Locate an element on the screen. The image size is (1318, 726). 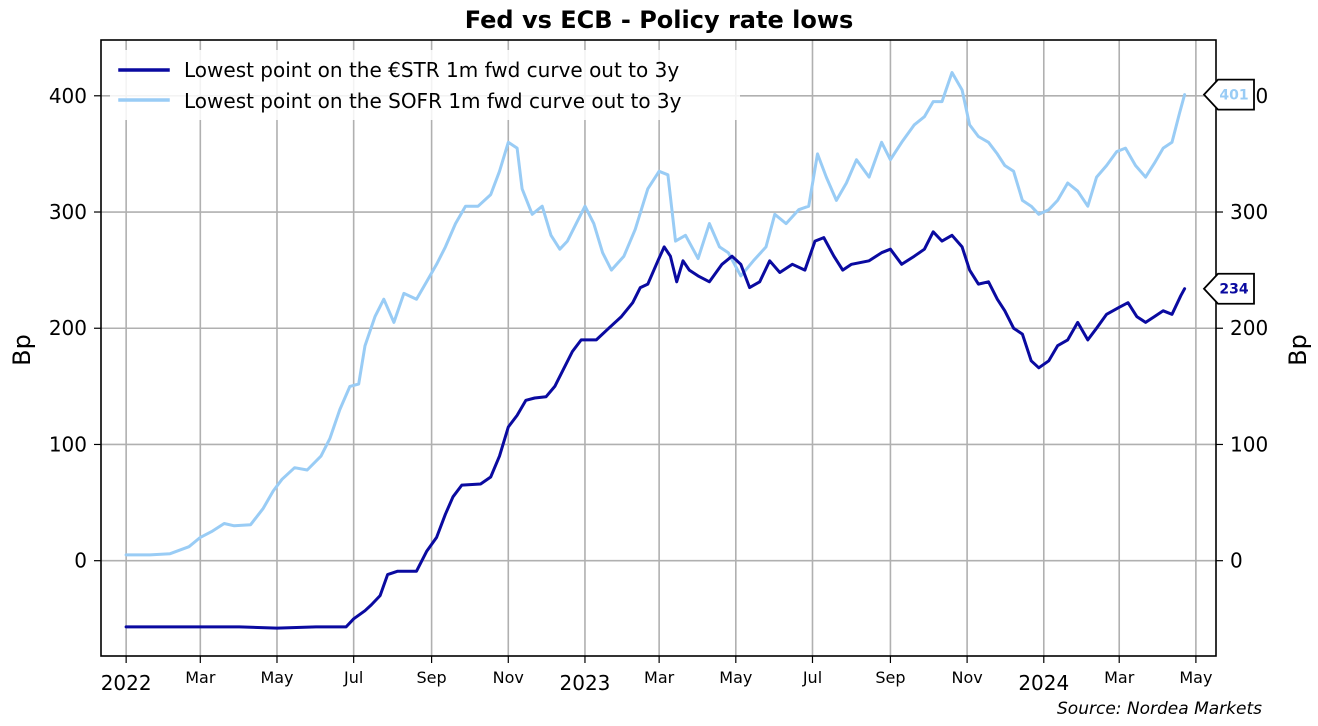
last-value-badge-sofr is located at coordinates (1228, 94).